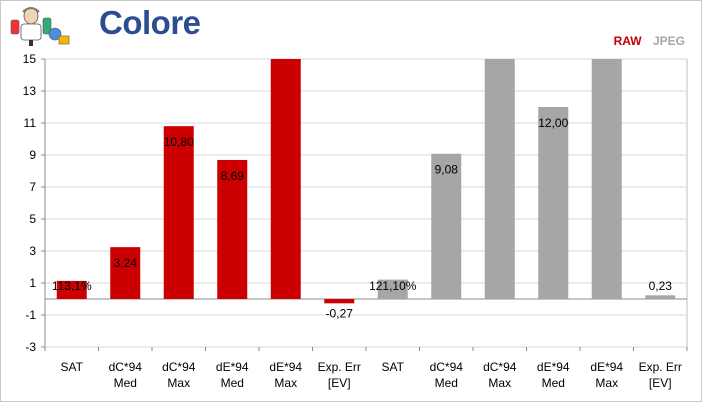 The width and height of the screenshot is (702, 402). What do you see at coordinates (32, 219) in the screenshot?
I see `y-tick-label: 5` at bounding box center [32, 219].